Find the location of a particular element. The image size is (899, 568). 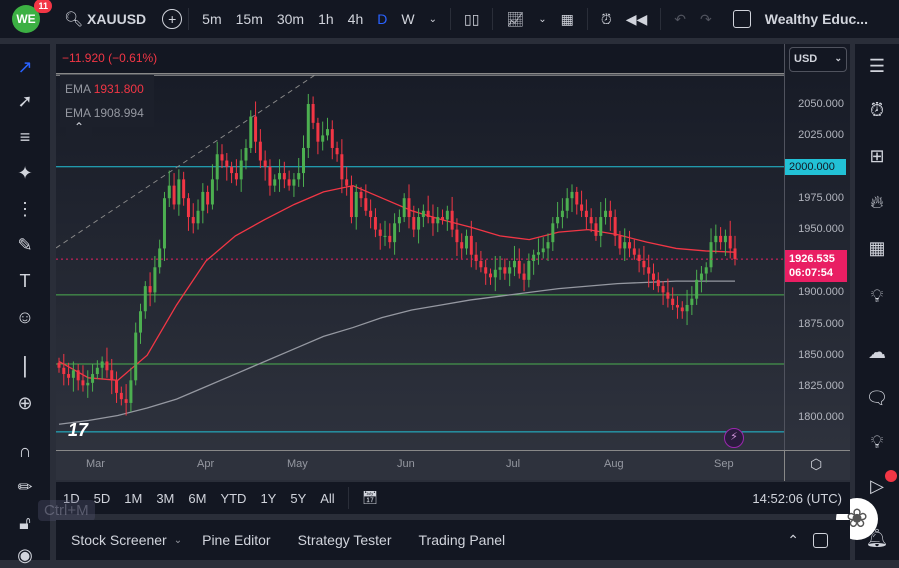

layout-grid-icon: ▦ is located at coordinates (567, 18).